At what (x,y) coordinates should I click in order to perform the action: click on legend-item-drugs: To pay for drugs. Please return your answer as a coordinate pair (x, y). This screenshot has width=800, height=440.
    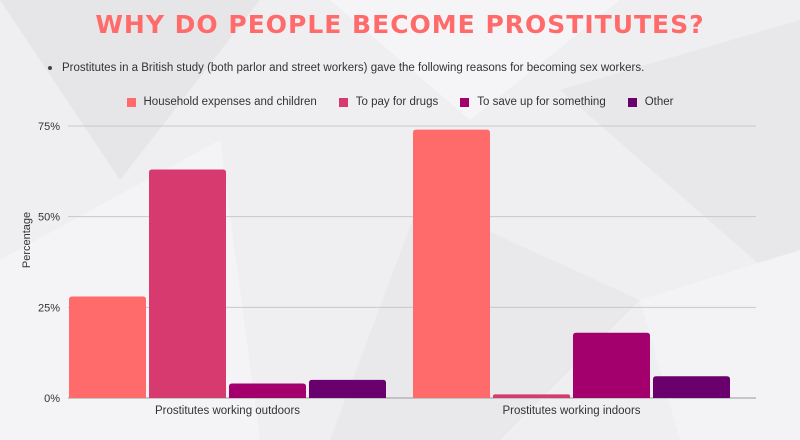
    Looking at the image, I should click on (388, 102).